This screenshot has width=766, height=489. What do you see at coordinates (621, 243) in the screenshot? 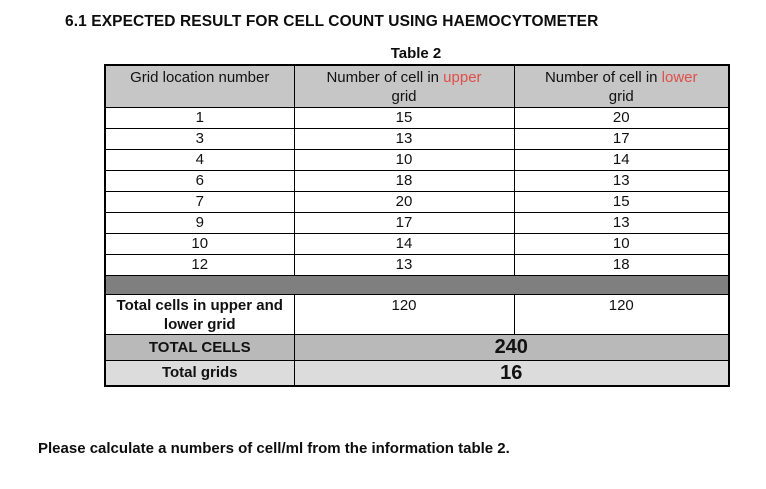
I see `lower-count-cell: 10` at bounding box center [621, 243].